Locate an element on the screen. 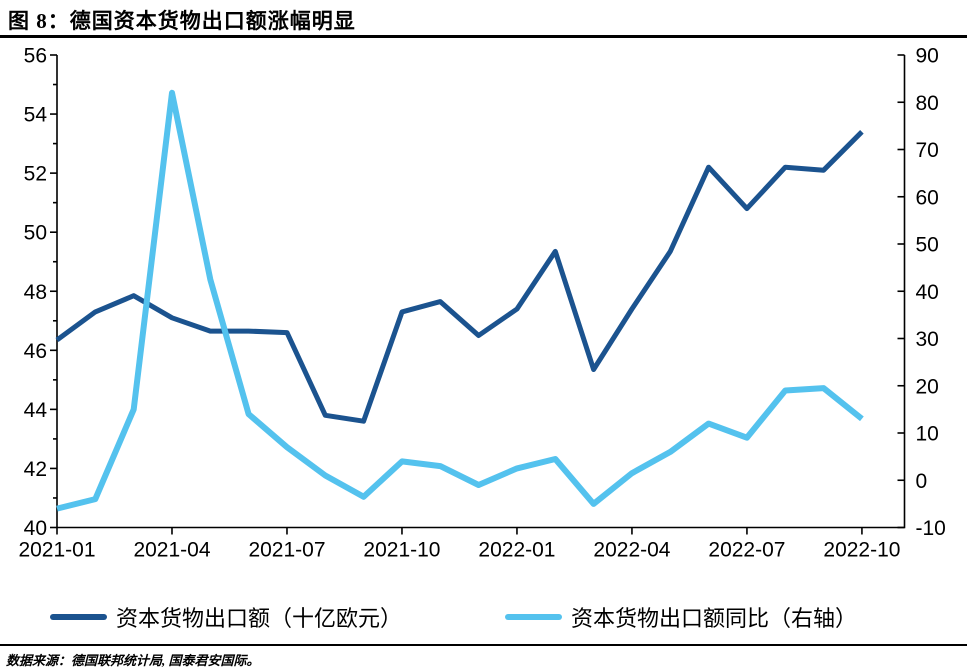 The image size is (967, 670). y-axis-tick-label: 56 is located at coordinates (35, 56).